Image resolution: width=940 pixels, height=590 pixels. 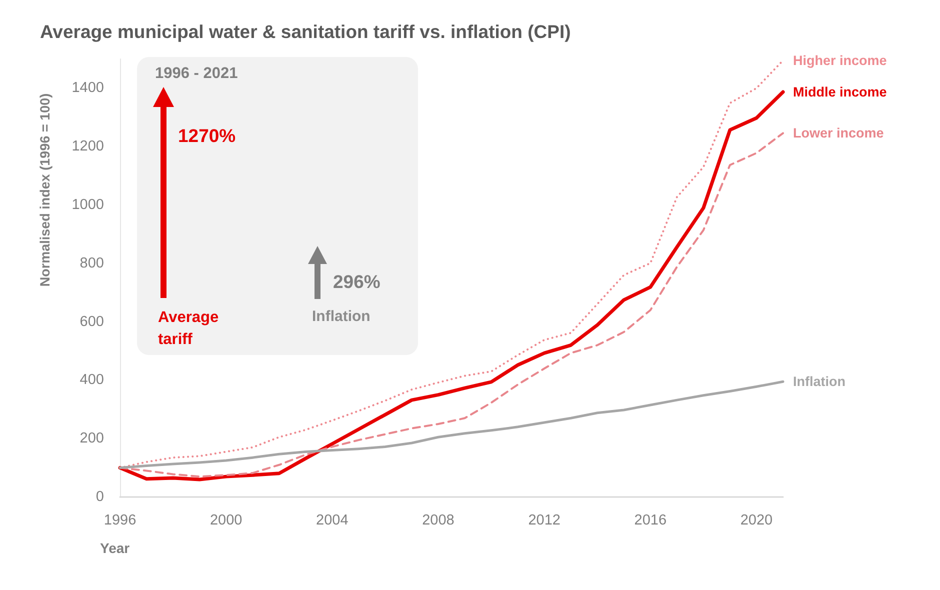 I want to click on series-label: Inflation, so click(x=819, y=382).